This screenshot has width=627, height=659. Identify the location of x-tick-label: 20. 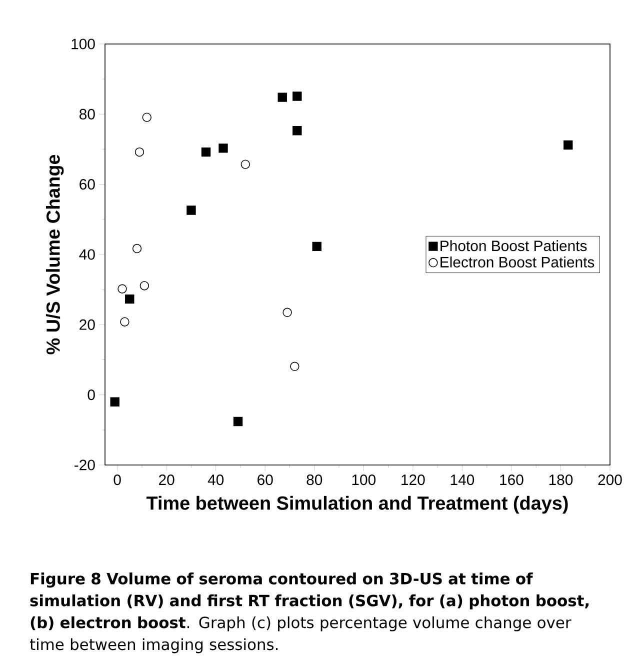
(166, 480).